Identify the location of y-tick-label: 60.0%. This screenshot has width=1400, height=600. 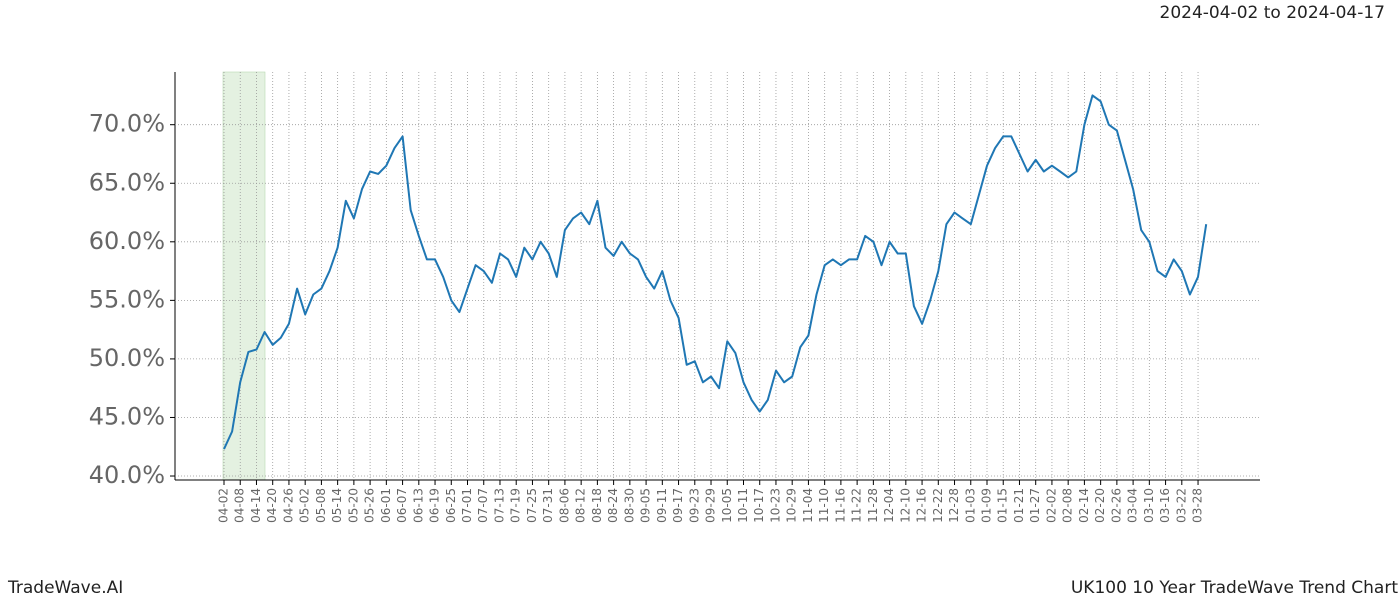
(127, 241).